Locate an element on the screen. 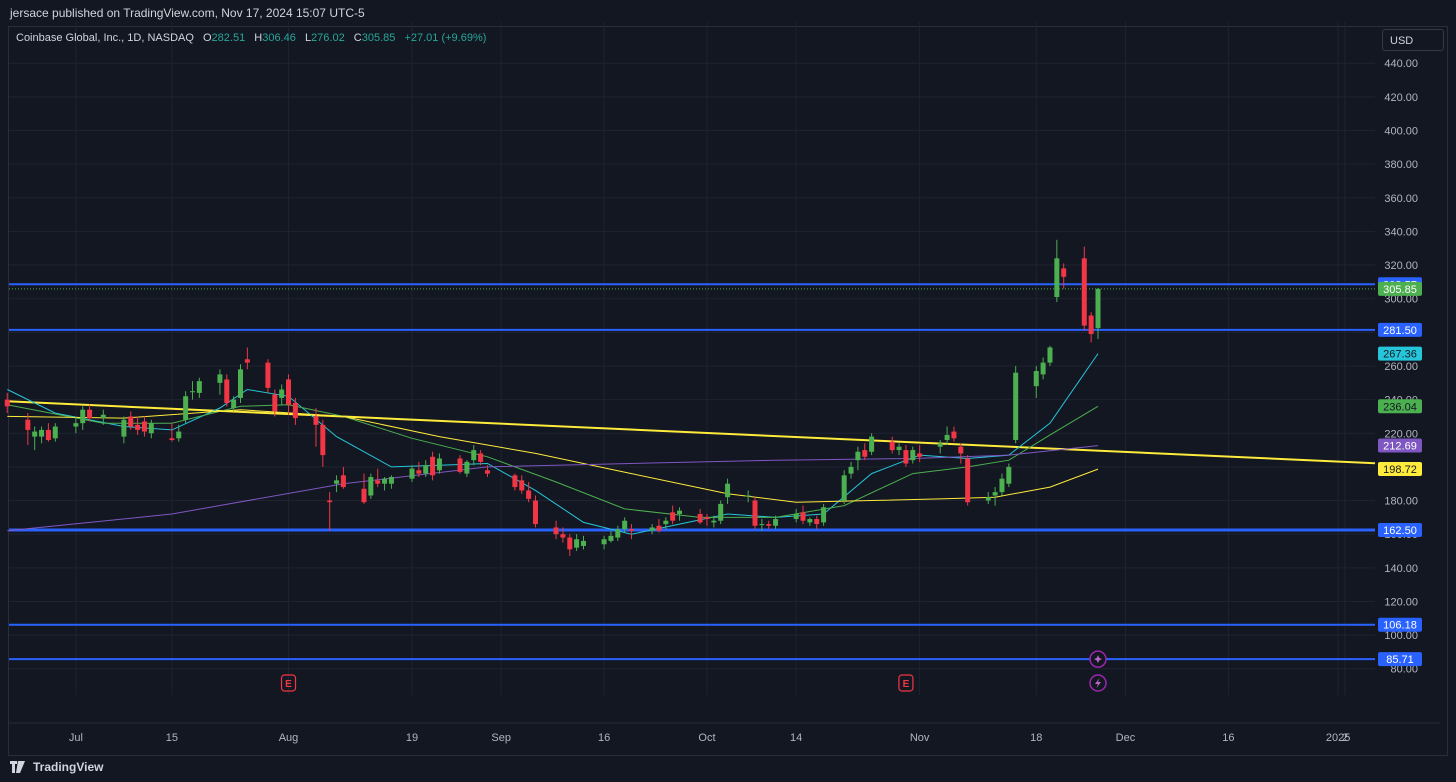  trend-line is located at coordinates (691, 432).